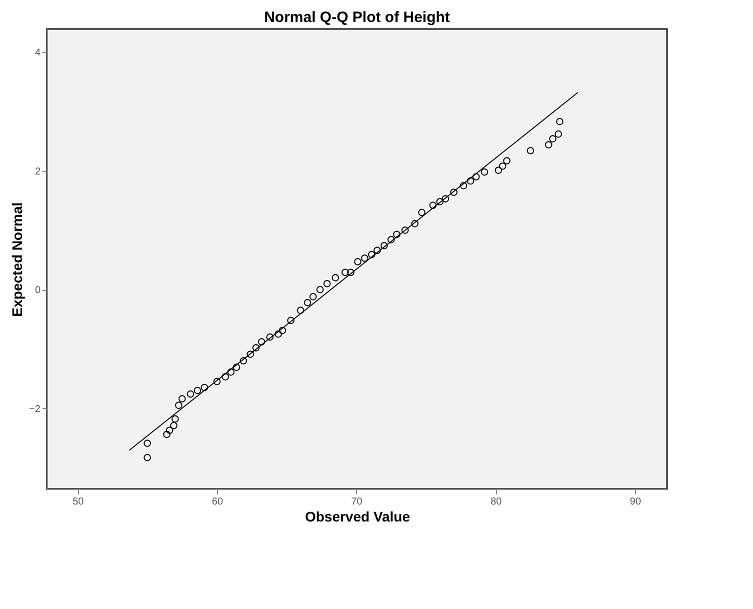 Image resolution: width=753 pixels, height=609 pixels. I want to click on chart-title: Normal Q-Q Plot of Height, so click(357, 17).